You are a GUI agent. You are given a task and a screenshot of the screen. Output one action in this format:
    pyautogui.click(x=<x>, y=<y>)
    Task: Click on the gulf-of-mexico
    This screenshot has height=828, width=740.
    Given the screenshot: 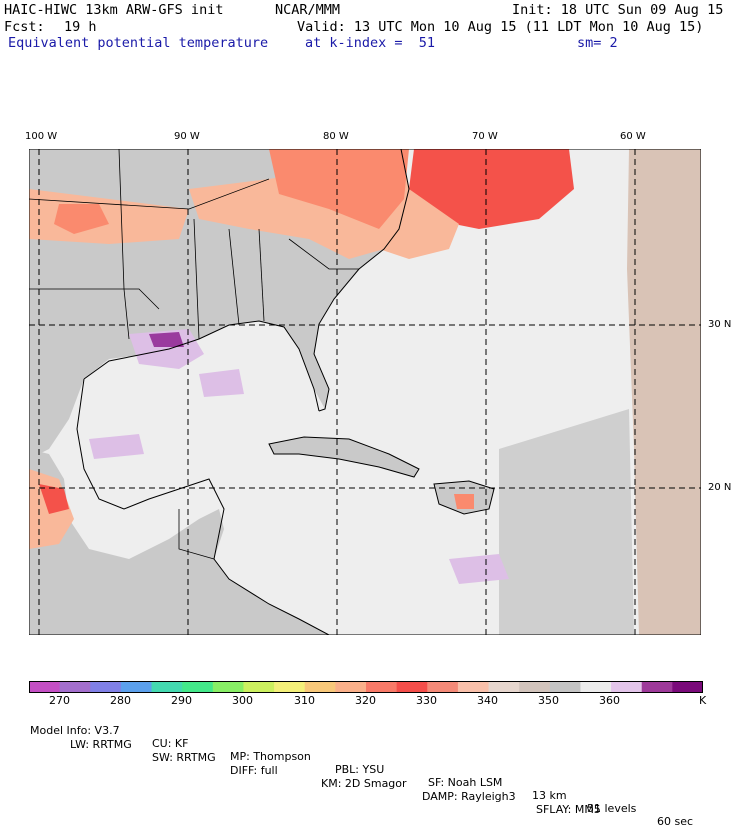 What is the action you would take?
    pyautogui.click(x=198, y=415)
    